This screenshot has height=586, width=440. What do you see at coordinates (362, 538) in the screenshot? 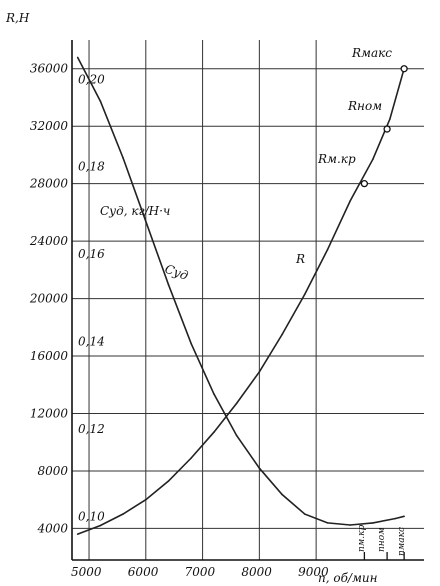
I see `label-n-mkr: nм.кр` at bounding box center [362, 538].